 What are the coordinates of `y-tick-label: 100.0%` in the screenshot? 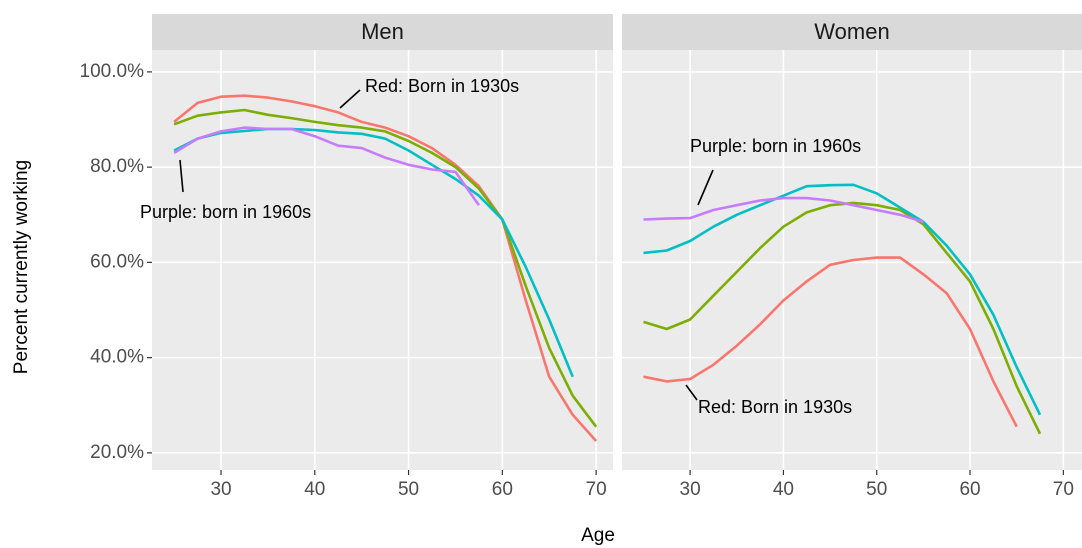 It's located at (112, 71).